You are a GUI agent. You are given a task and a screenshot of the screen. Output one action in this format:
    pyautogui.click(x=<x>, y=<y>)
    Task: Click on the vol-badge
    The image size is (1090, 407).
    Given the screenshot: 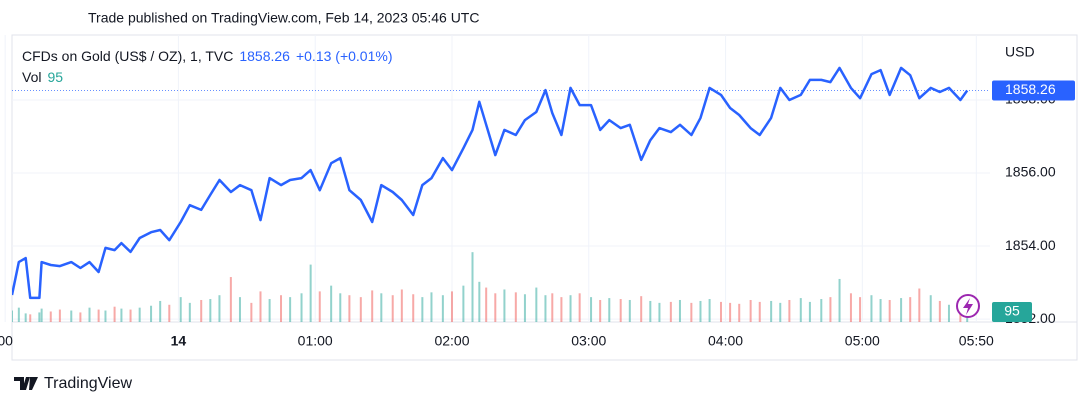 What is the action you would take?
    pyautogui.click(x=1012, y=312)
    